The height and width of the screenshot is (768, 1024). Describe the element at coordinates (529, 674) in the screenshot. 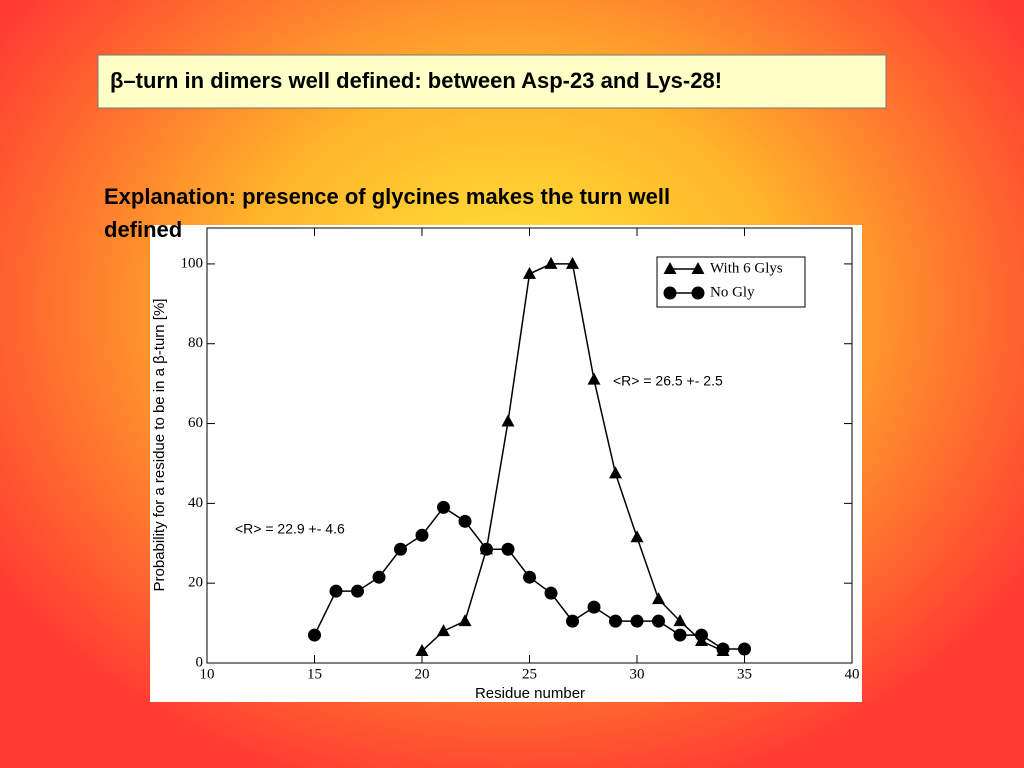

I see `x-tick-label: 25` at that location.